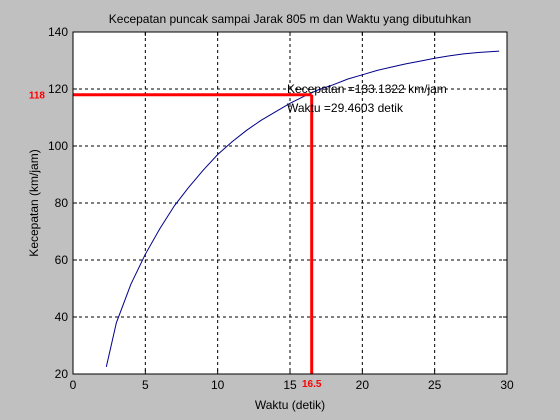 This screenshot has width=560, height=420. I want to click on x-tick-label: 15, so click(290, 385).